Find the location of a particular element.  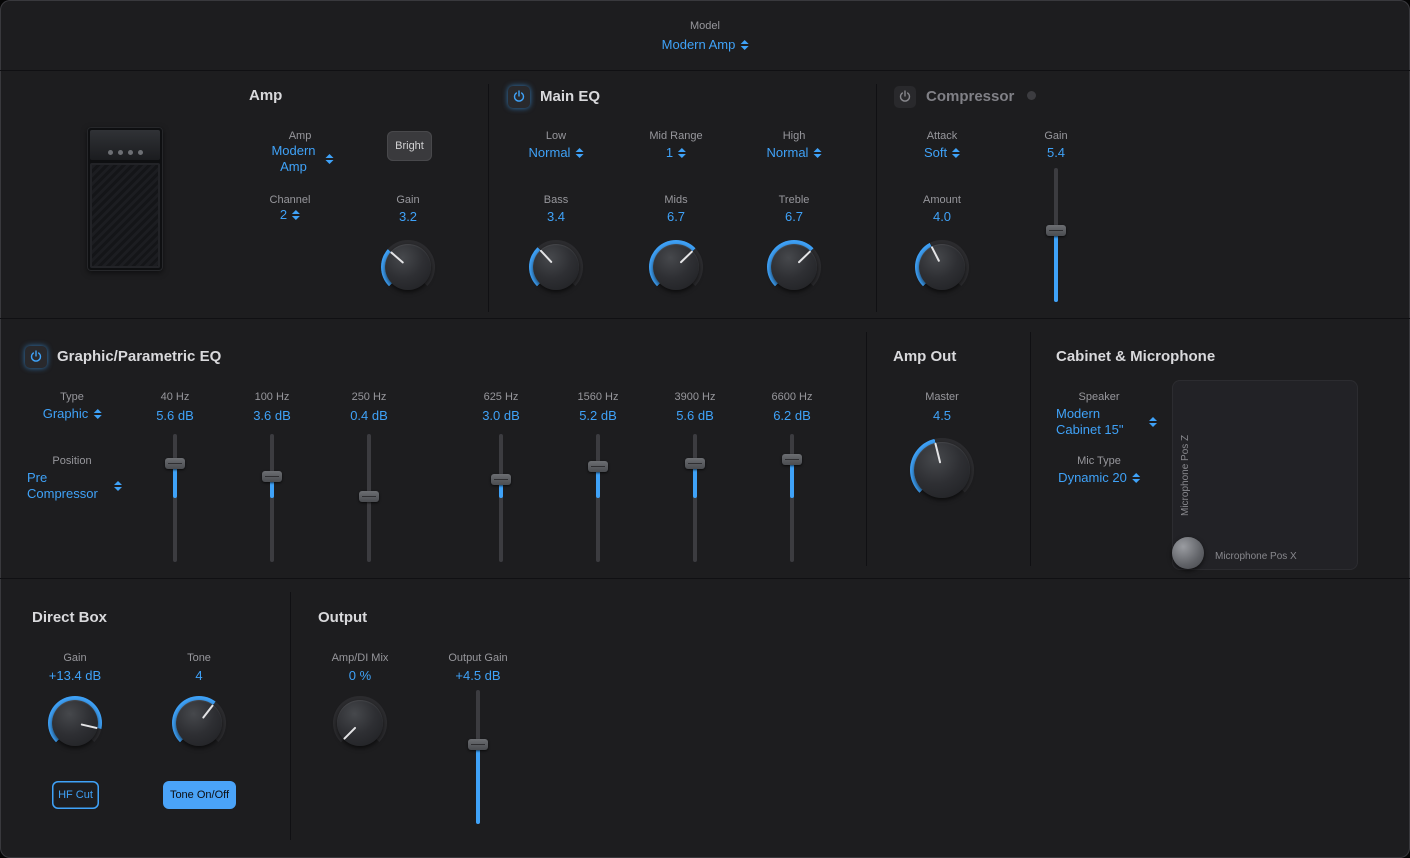

di-gain-knob is located at coordinates (75, 723).